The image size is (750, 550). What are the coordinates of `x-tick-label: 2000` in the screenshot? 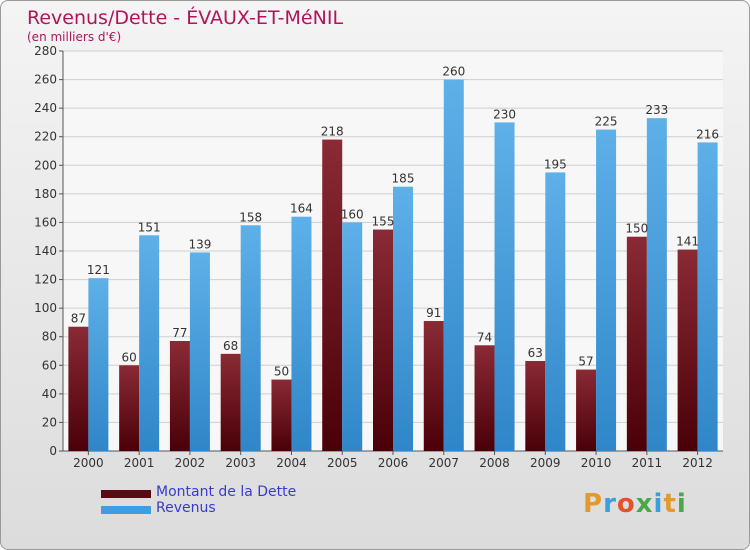 It's located at (88, 463).